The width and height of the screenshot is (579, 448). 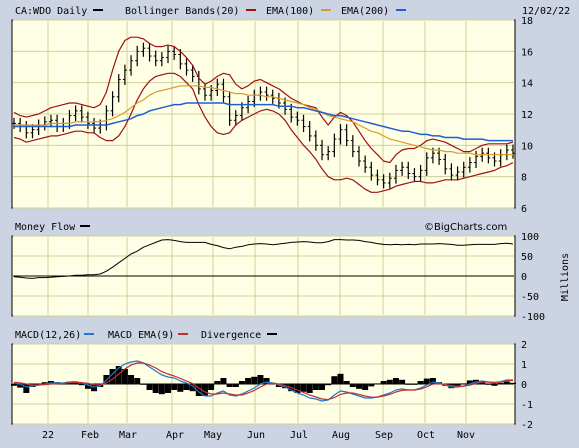 I want to click on x-tick-label: Oct, so click(x=426, y=435).